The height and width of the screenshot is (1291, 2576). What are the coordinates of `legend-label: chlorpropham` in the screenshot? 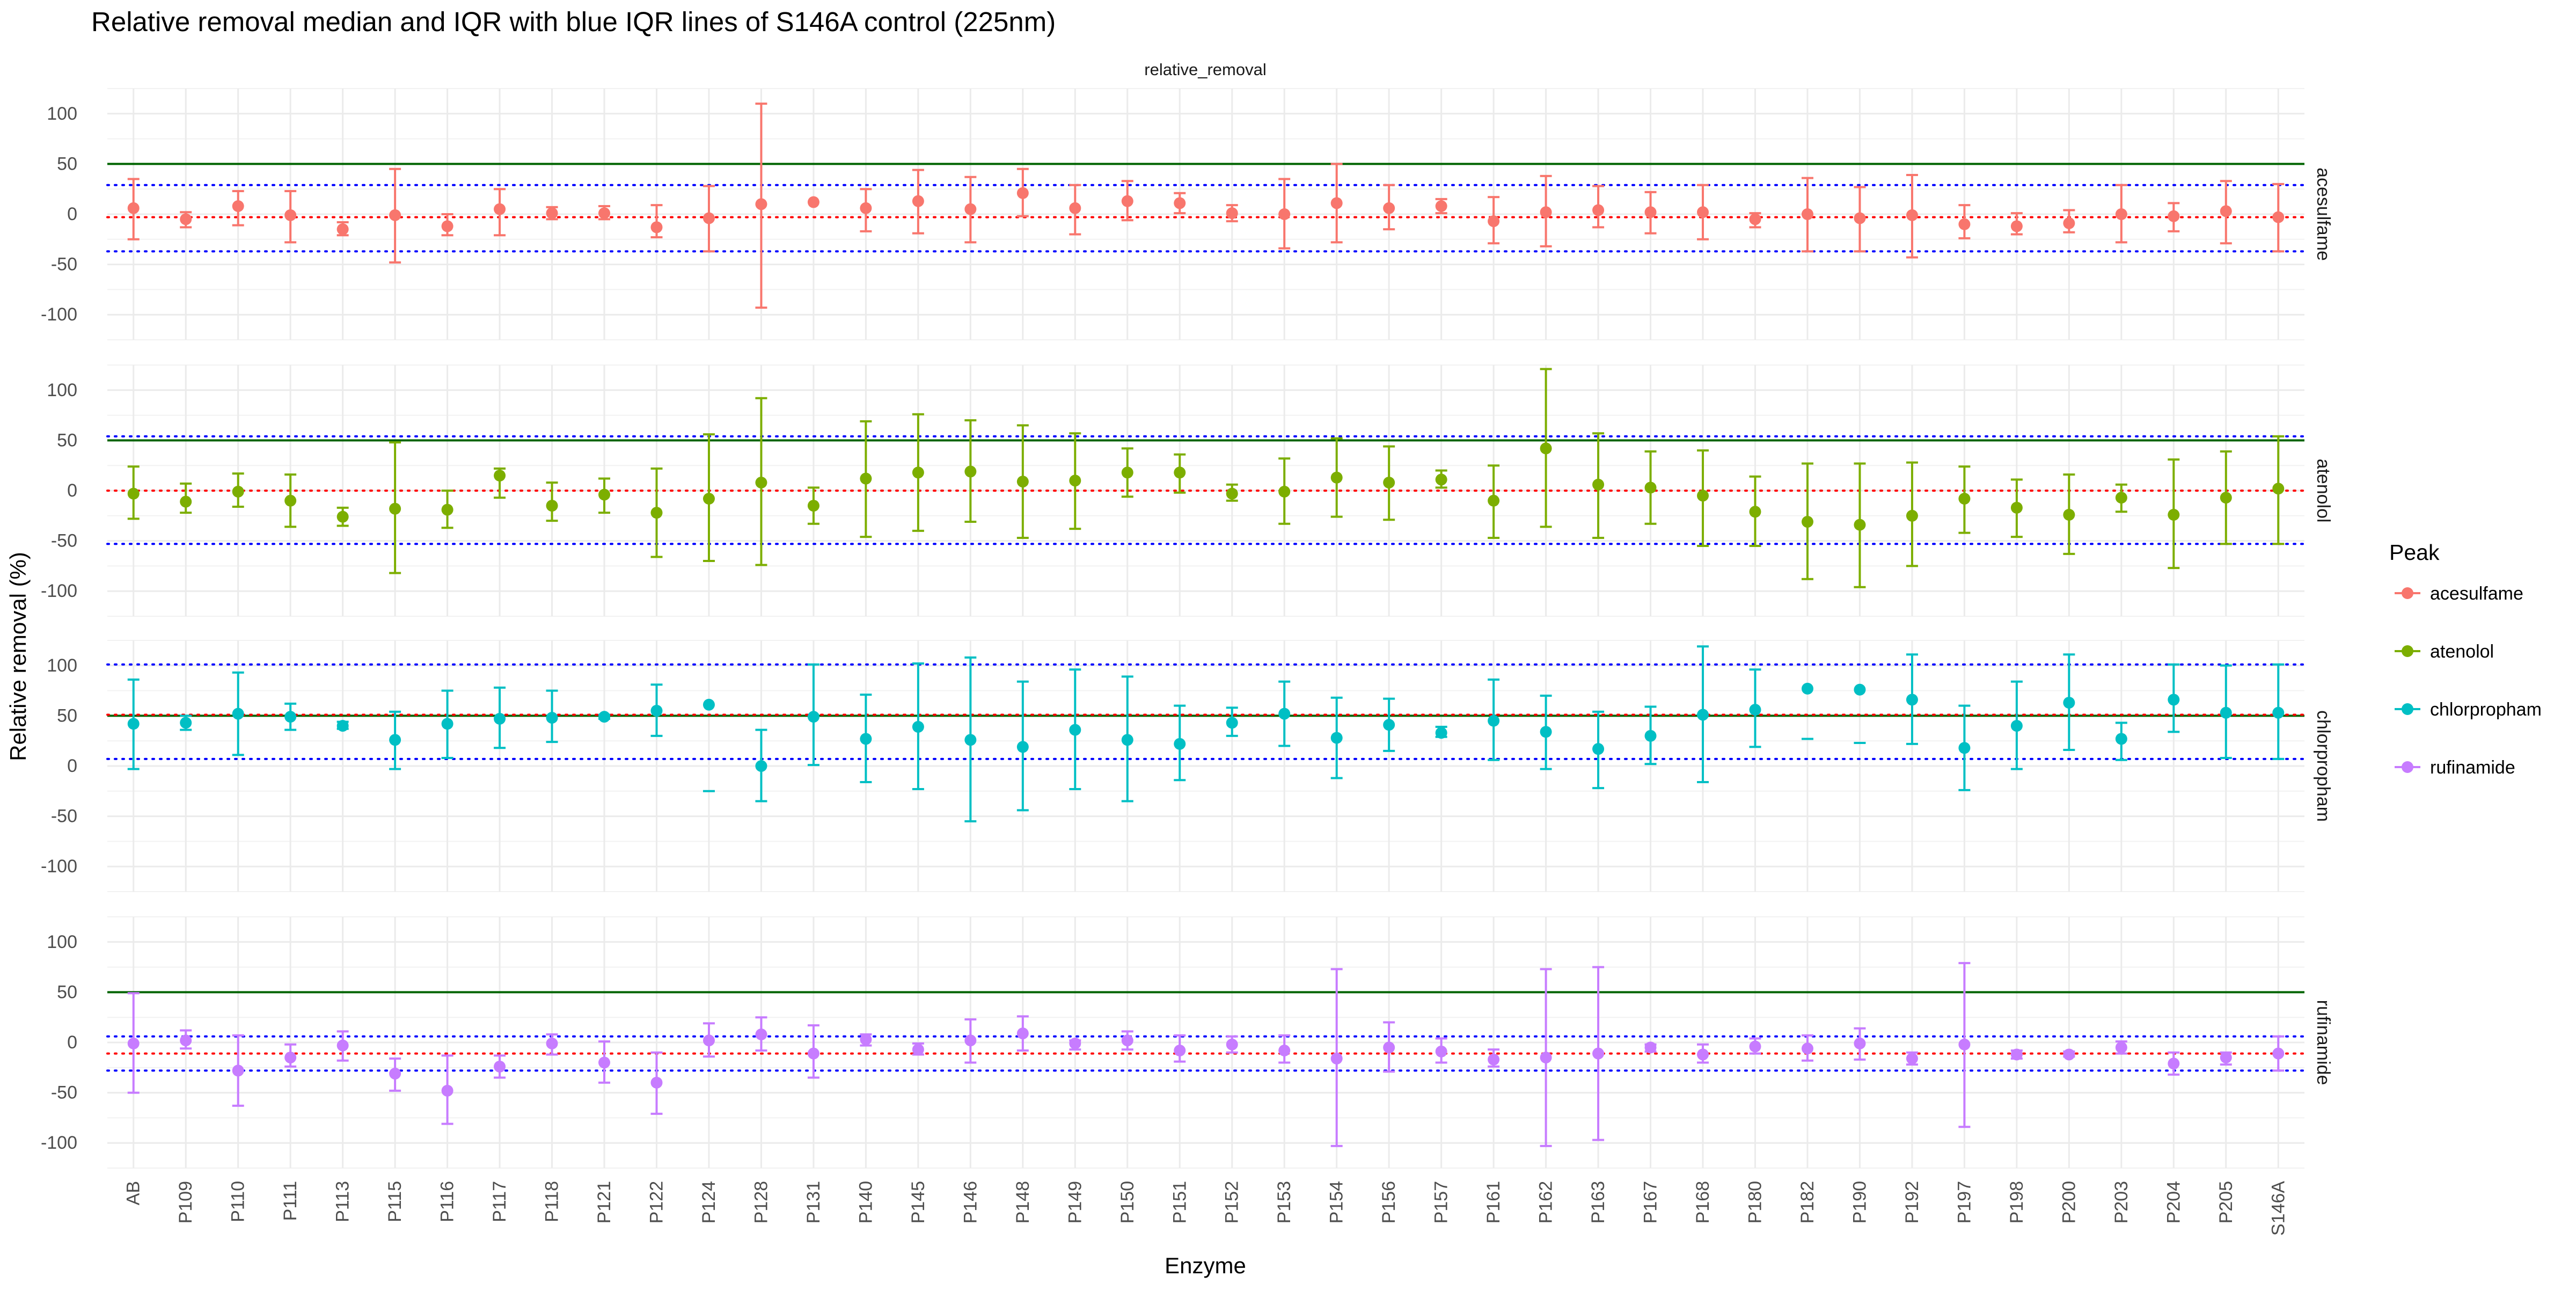 It's located at (2486, 709).